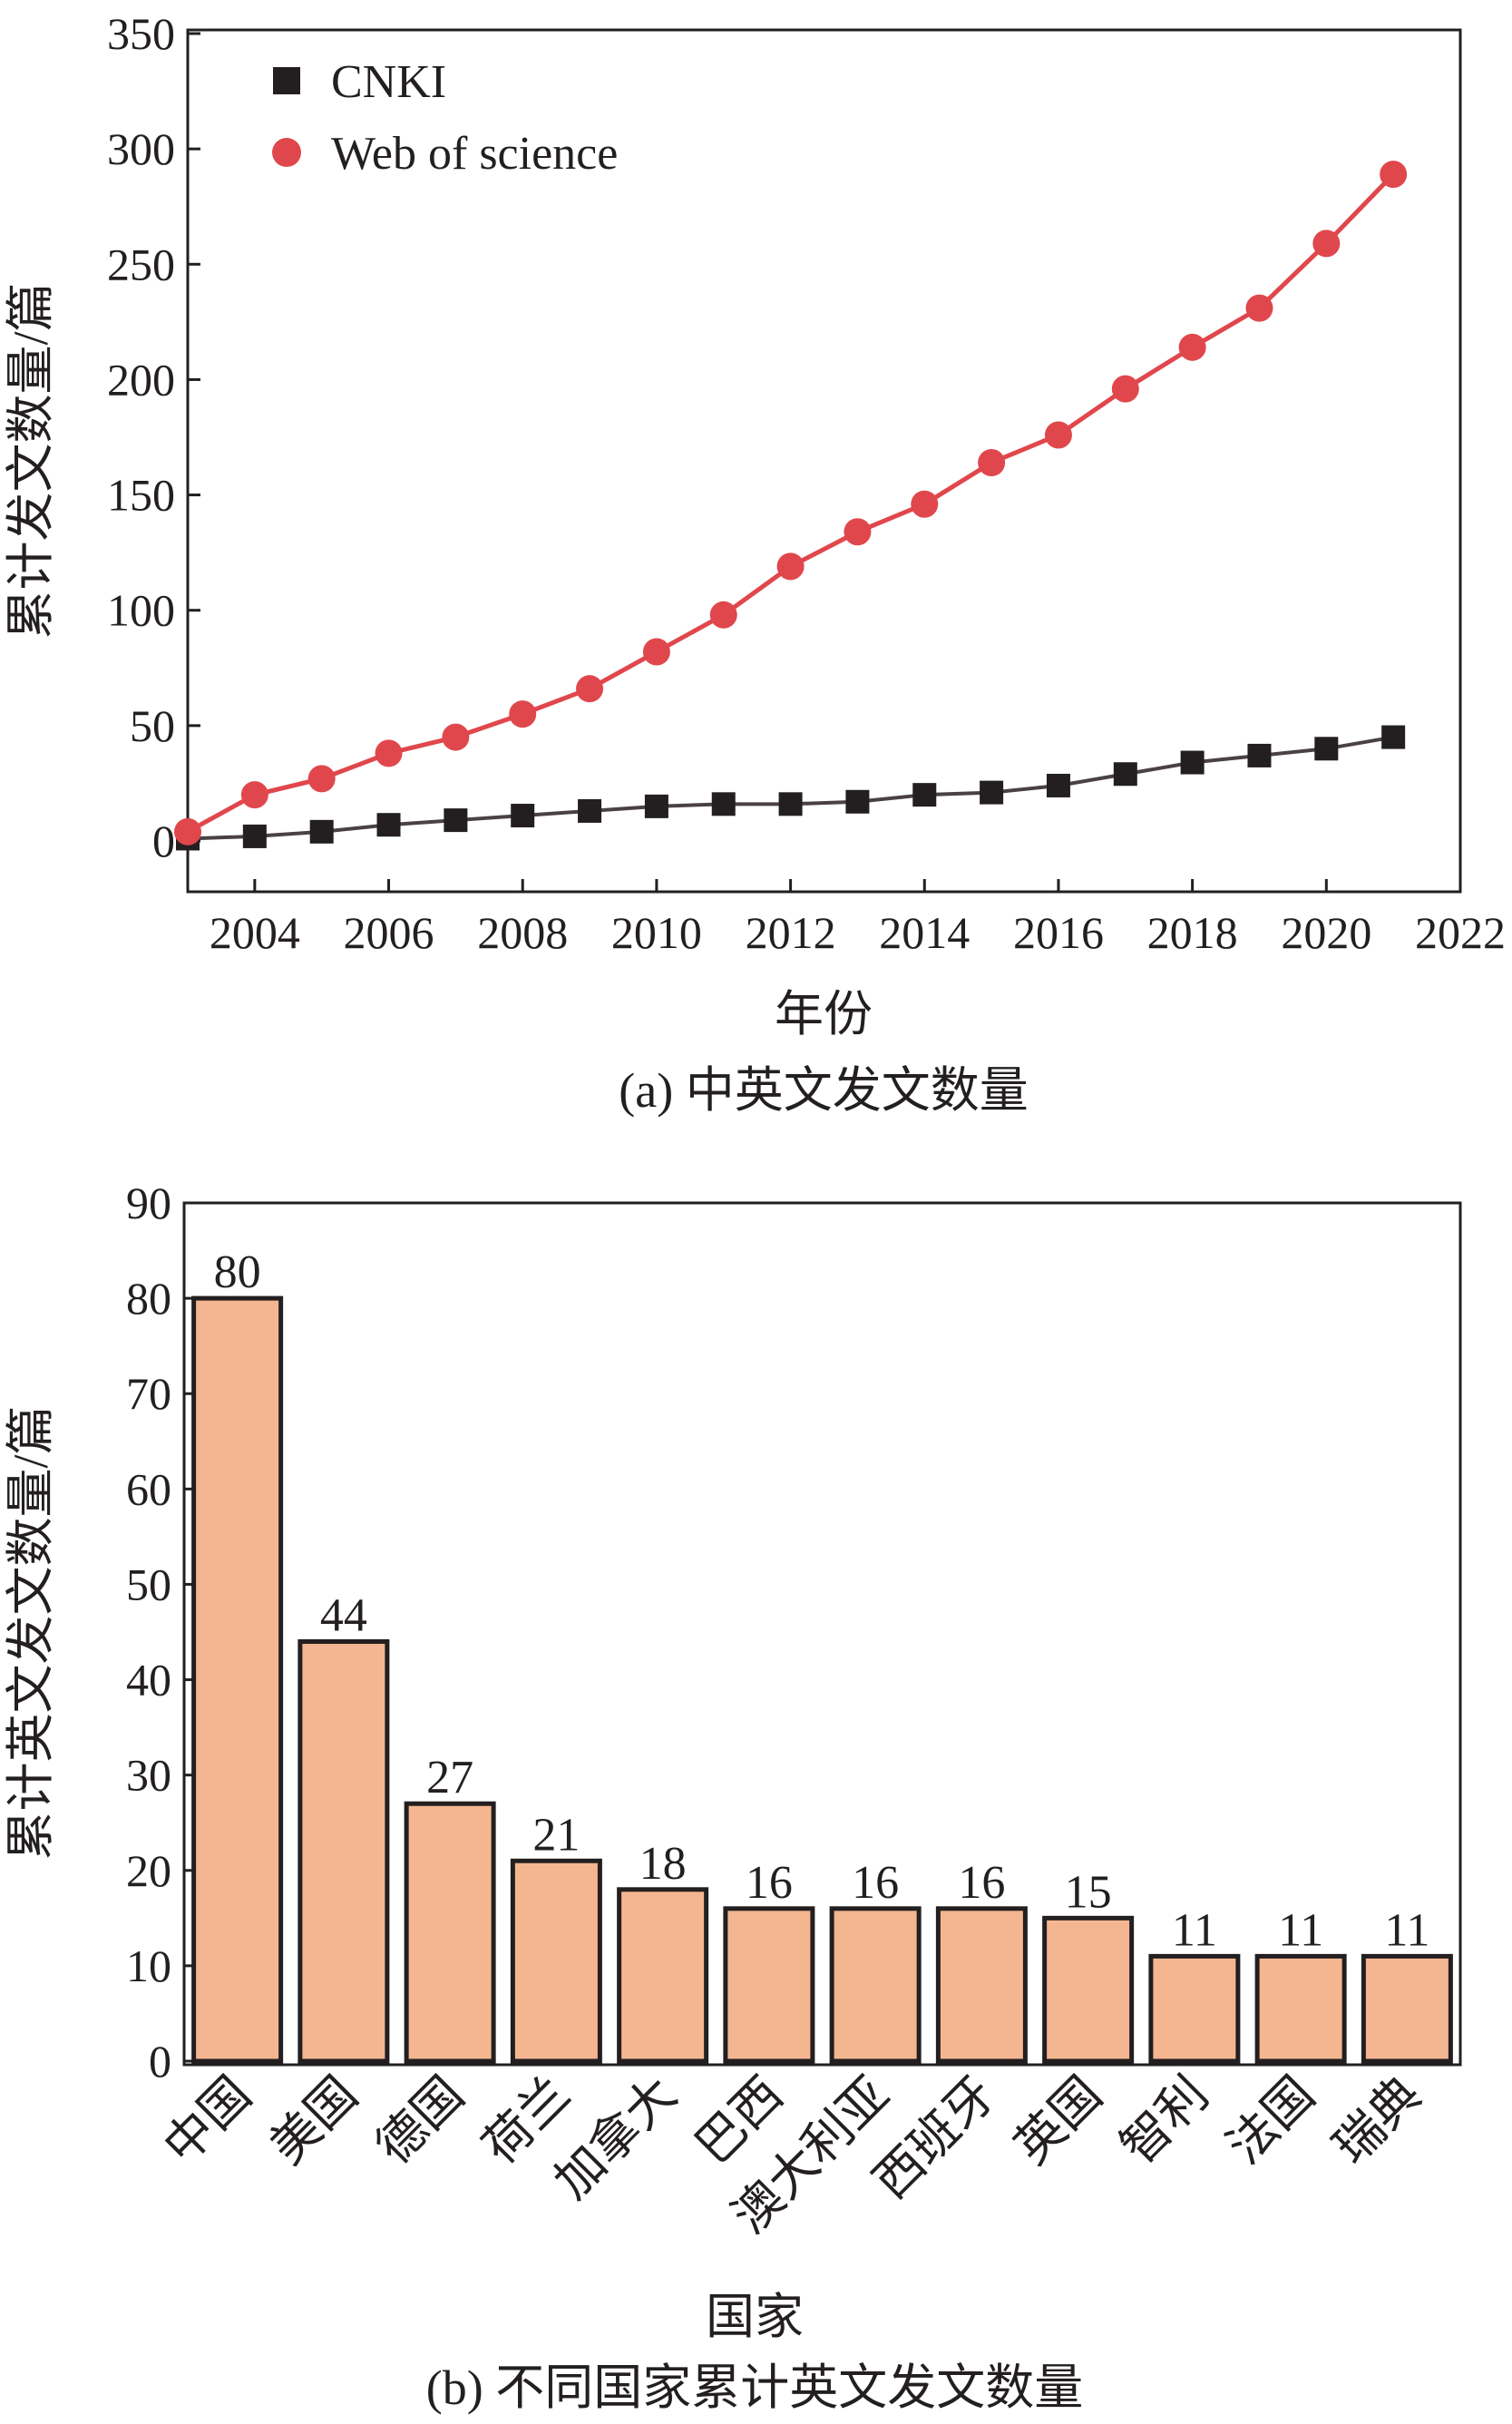 Image resolution: width=1512 pixels, height=2424 pixels. What do you see at coordinates (1192, 932) in the screenshot?
I see `x-tick-label-a: 2018` at bounding box center [1192, 932].